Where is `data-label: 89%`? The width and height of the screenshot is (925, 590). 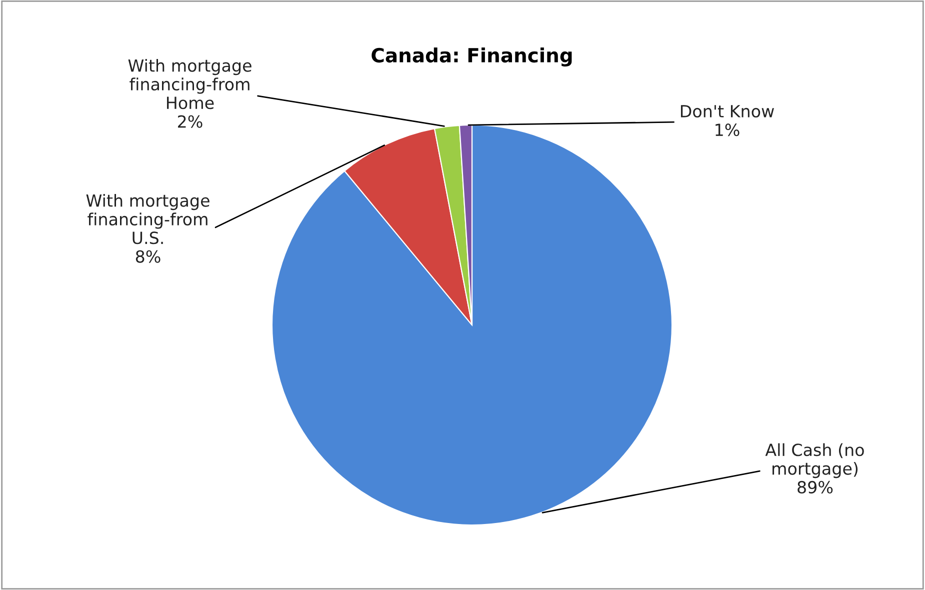
data-label: 89% is located at coordinates (815, 487).